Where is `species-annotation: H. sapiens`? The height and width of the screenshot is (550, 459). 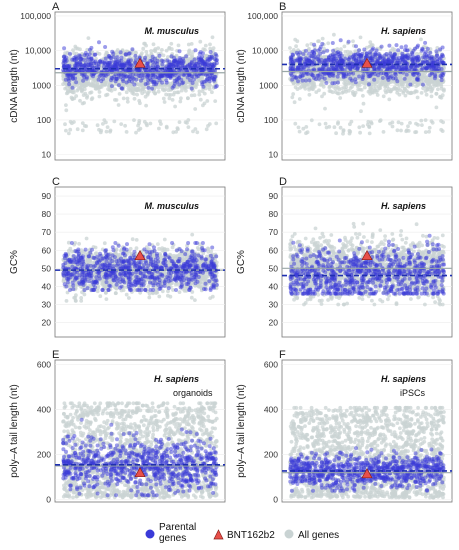
species-annotation: H. sapiens is located at coordinates (403, 31).